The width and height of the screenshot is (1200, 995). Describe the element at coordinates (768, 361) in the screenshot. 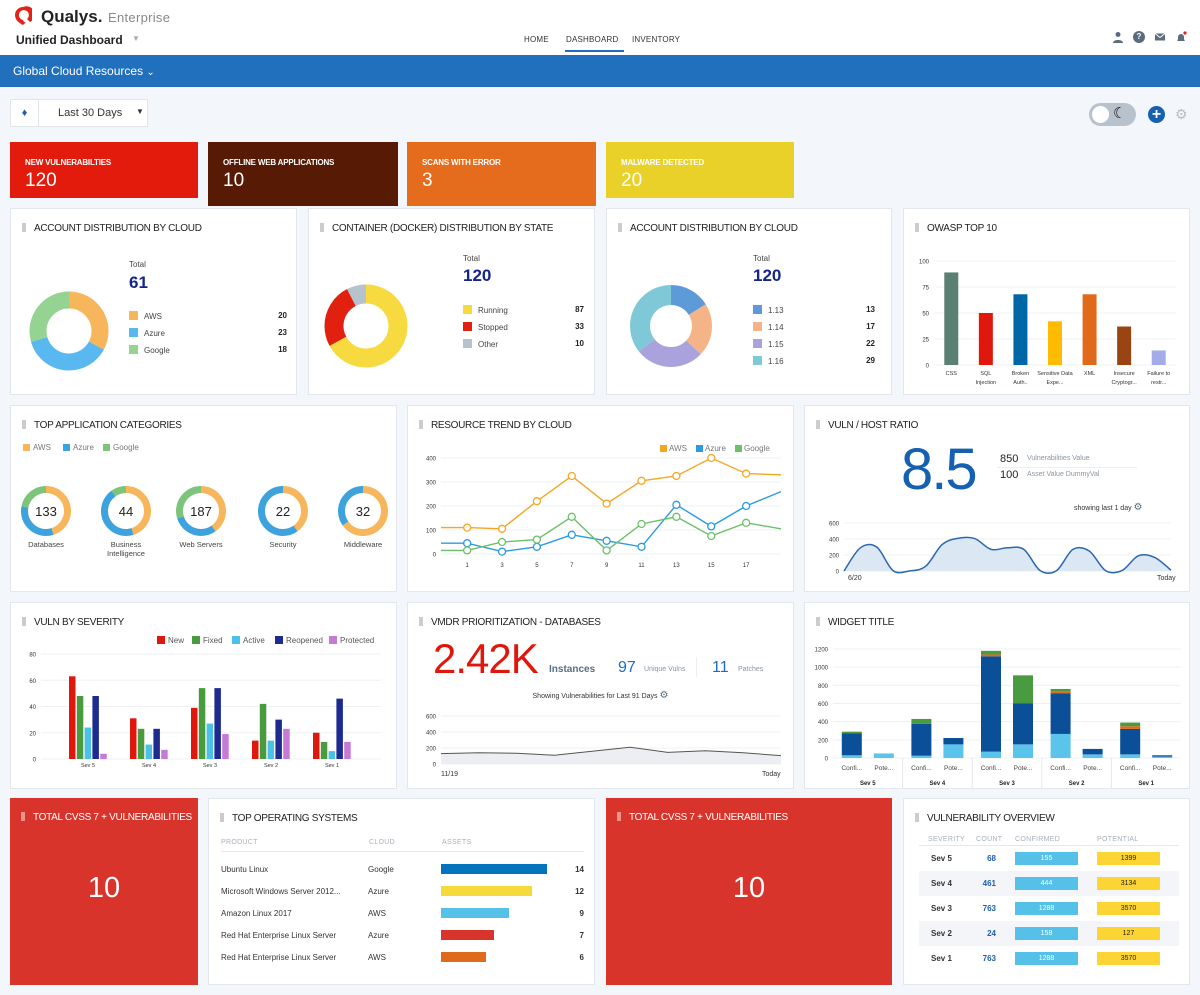

I see `legend-item: 1.16` at that location.